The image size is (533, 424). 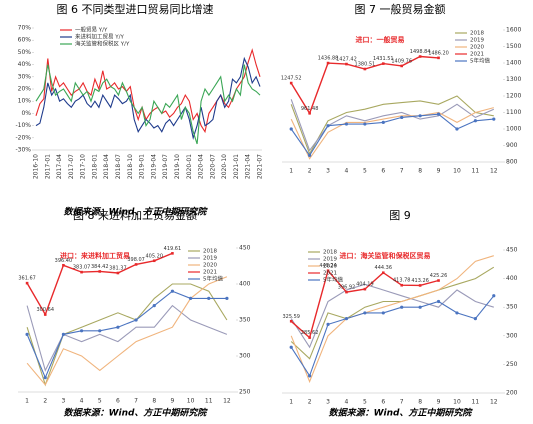 What do you see at coordinates (512, 145) in the screenshot?
I see `y2-tick-label: 900` at bounding box center [512, 145].